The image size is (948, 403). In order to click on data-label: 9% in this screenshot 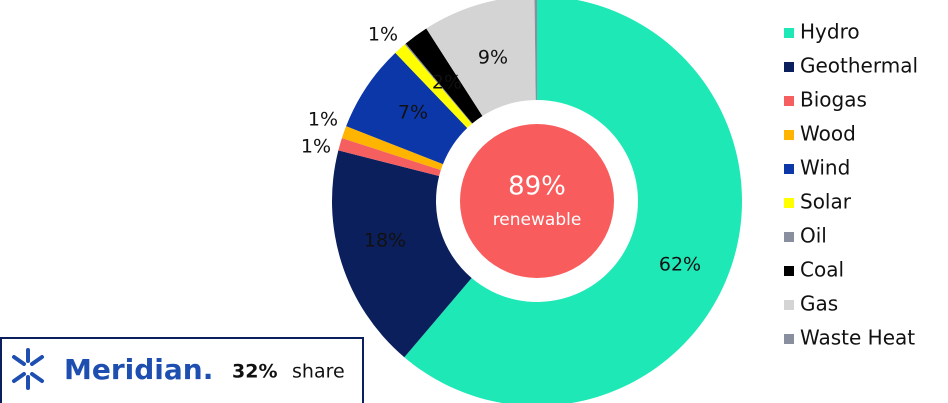, I will do `click(493, 58)`.